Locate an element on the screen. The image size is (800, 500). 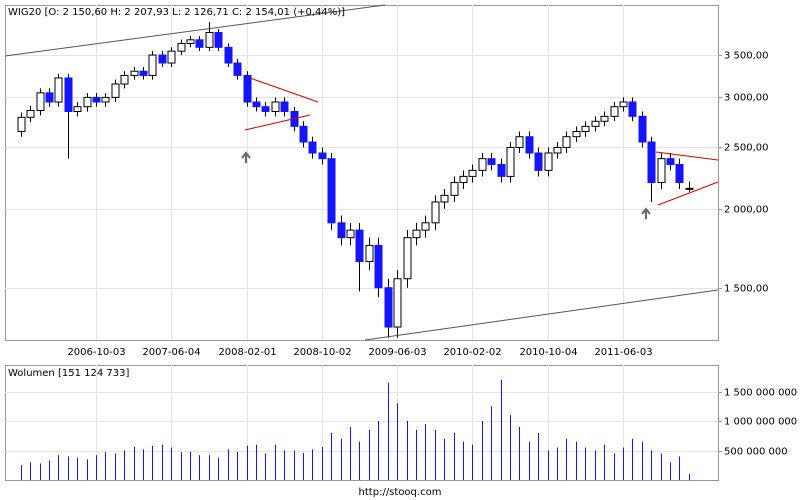
x-tick-label: 2009-06-03 is located at coordinates (397, 352).